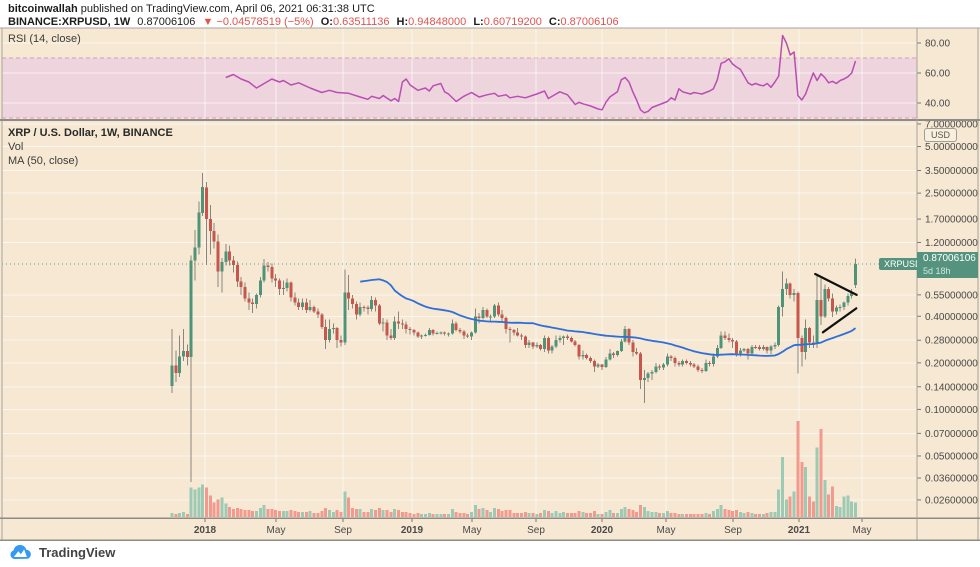  What do you see at coordinates (326, 22) in the screenshot?
I see `open-label: O:` at bounding box center [326, 22].